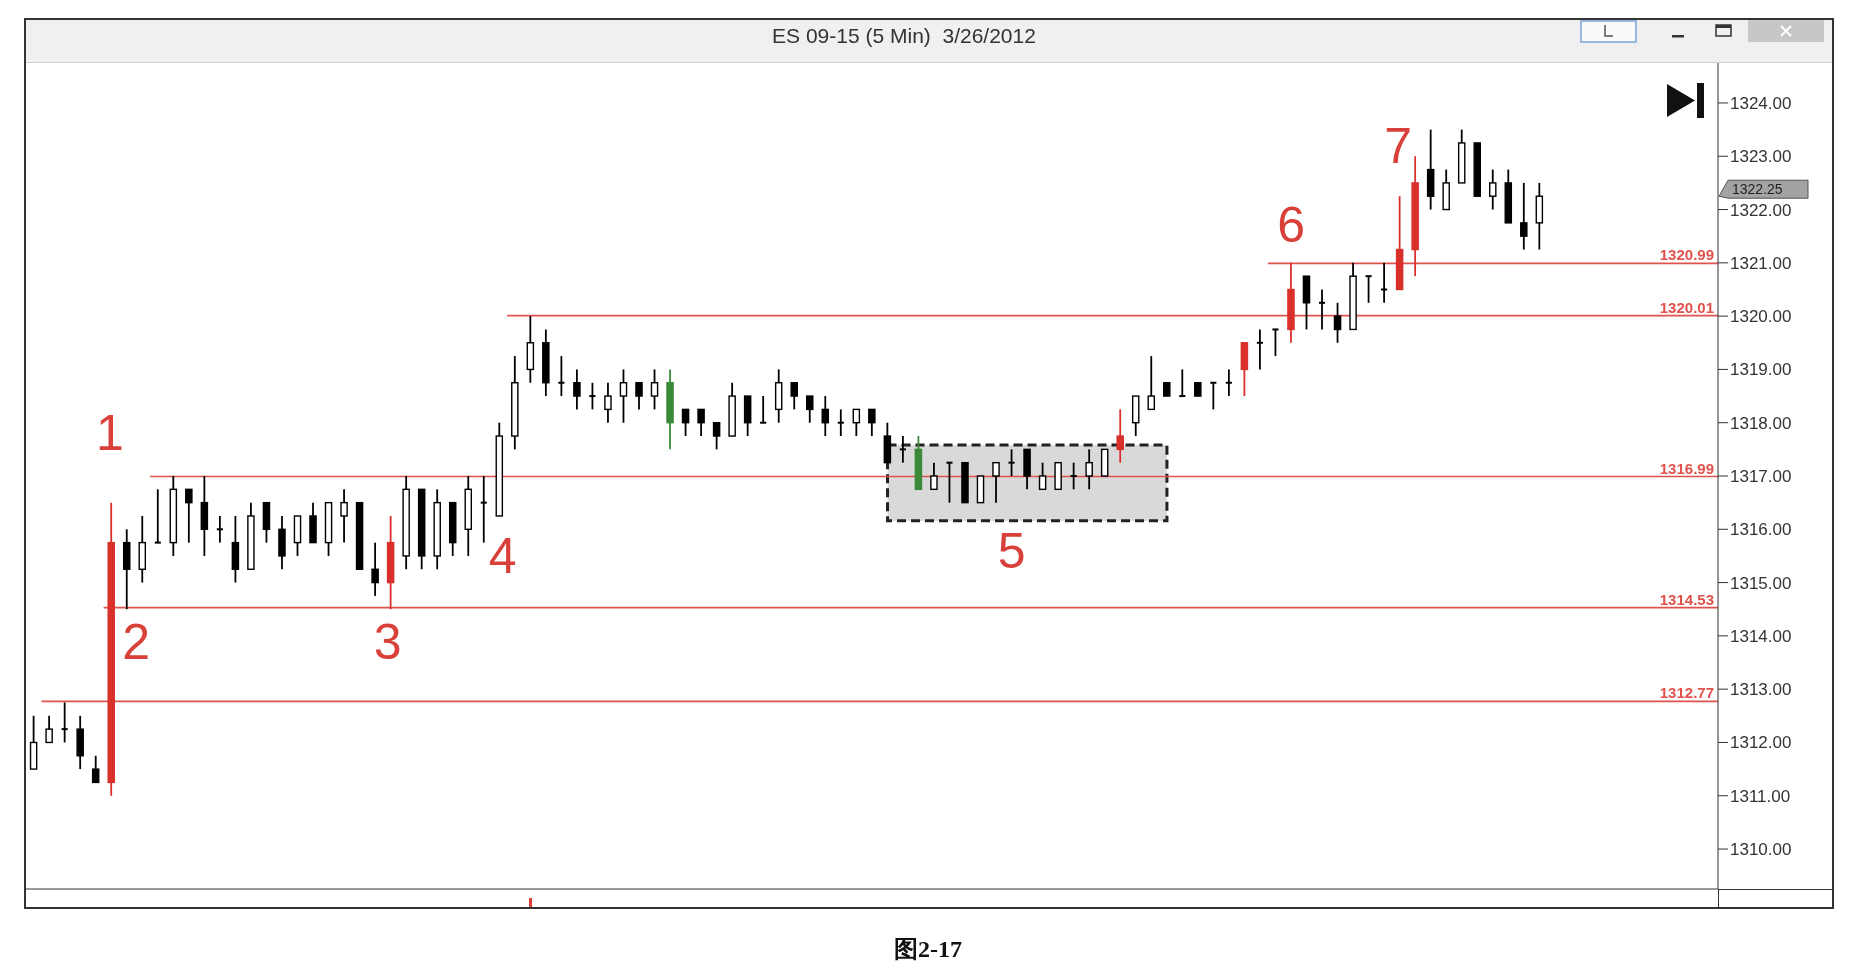  What do you see at coordinates (1761, 423) in the screenshot?
I see `y-tick-label: 1318.00` at bounding box center [1761, 423].